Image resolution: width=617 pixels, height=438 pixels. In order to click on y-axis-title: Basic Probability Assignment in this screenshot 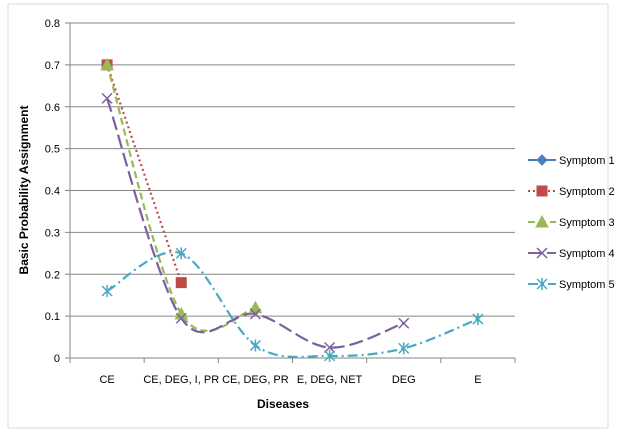, I will do `click(24, 190)`.